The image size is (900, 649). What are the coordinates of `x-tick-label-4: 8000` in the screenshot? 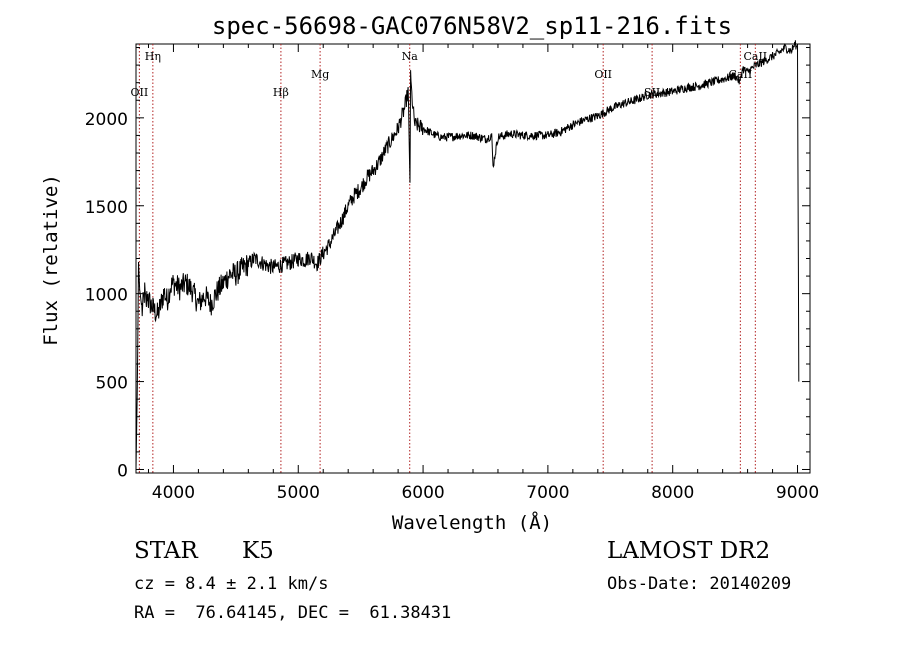 It's located at (672, 493).